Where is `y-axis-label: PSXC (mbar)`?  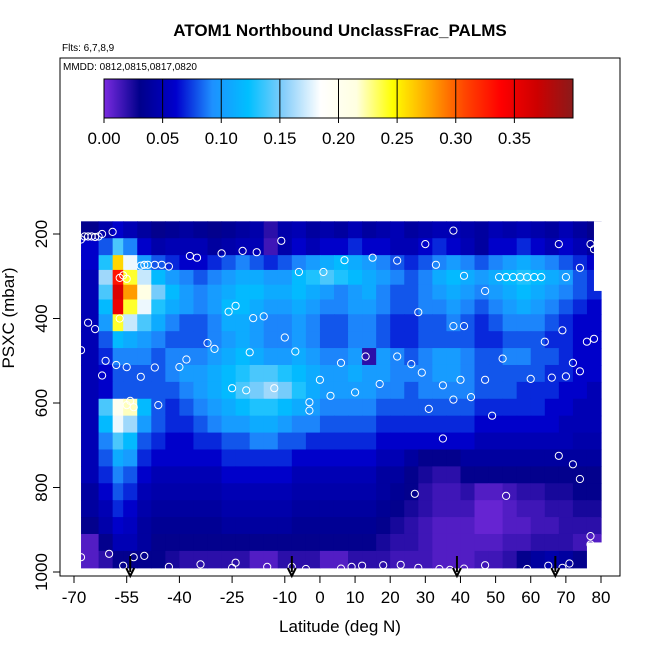
y-axis-label: PSXC (mbar) is located at coordinates (9, 317).